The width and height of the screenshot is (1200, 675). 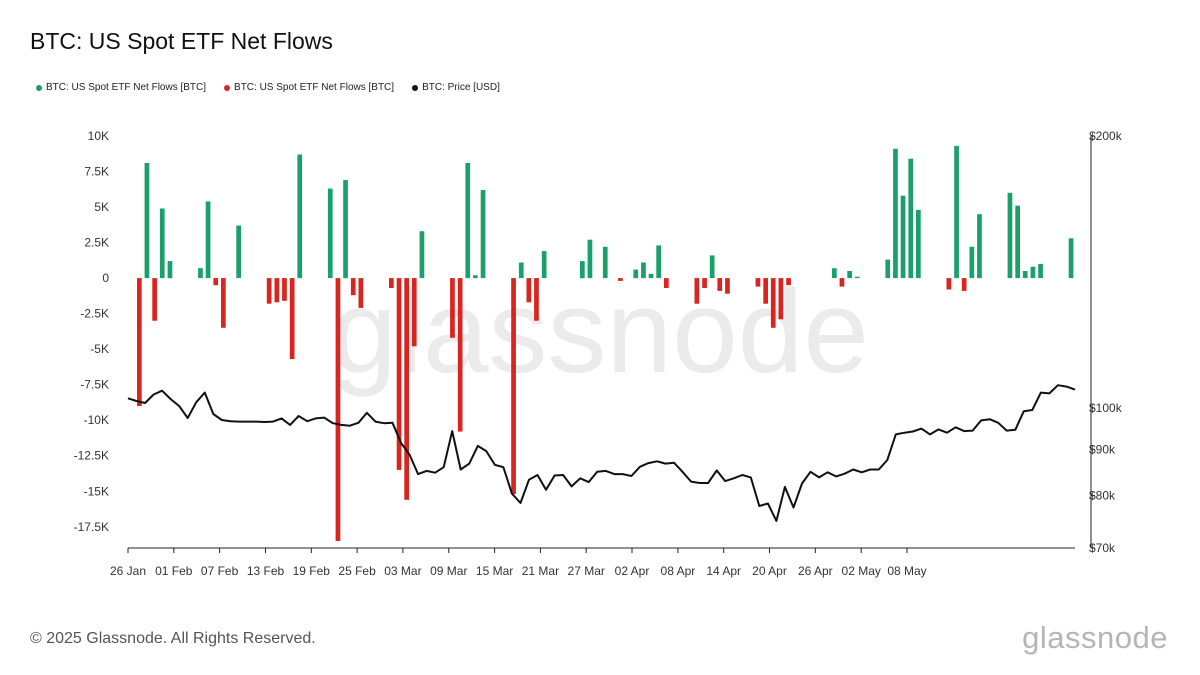 What do you see at coordinates (402, 571) in the screenshot?
I see `x-tick-label: 03 Mar` at bounding box center [402, 571].